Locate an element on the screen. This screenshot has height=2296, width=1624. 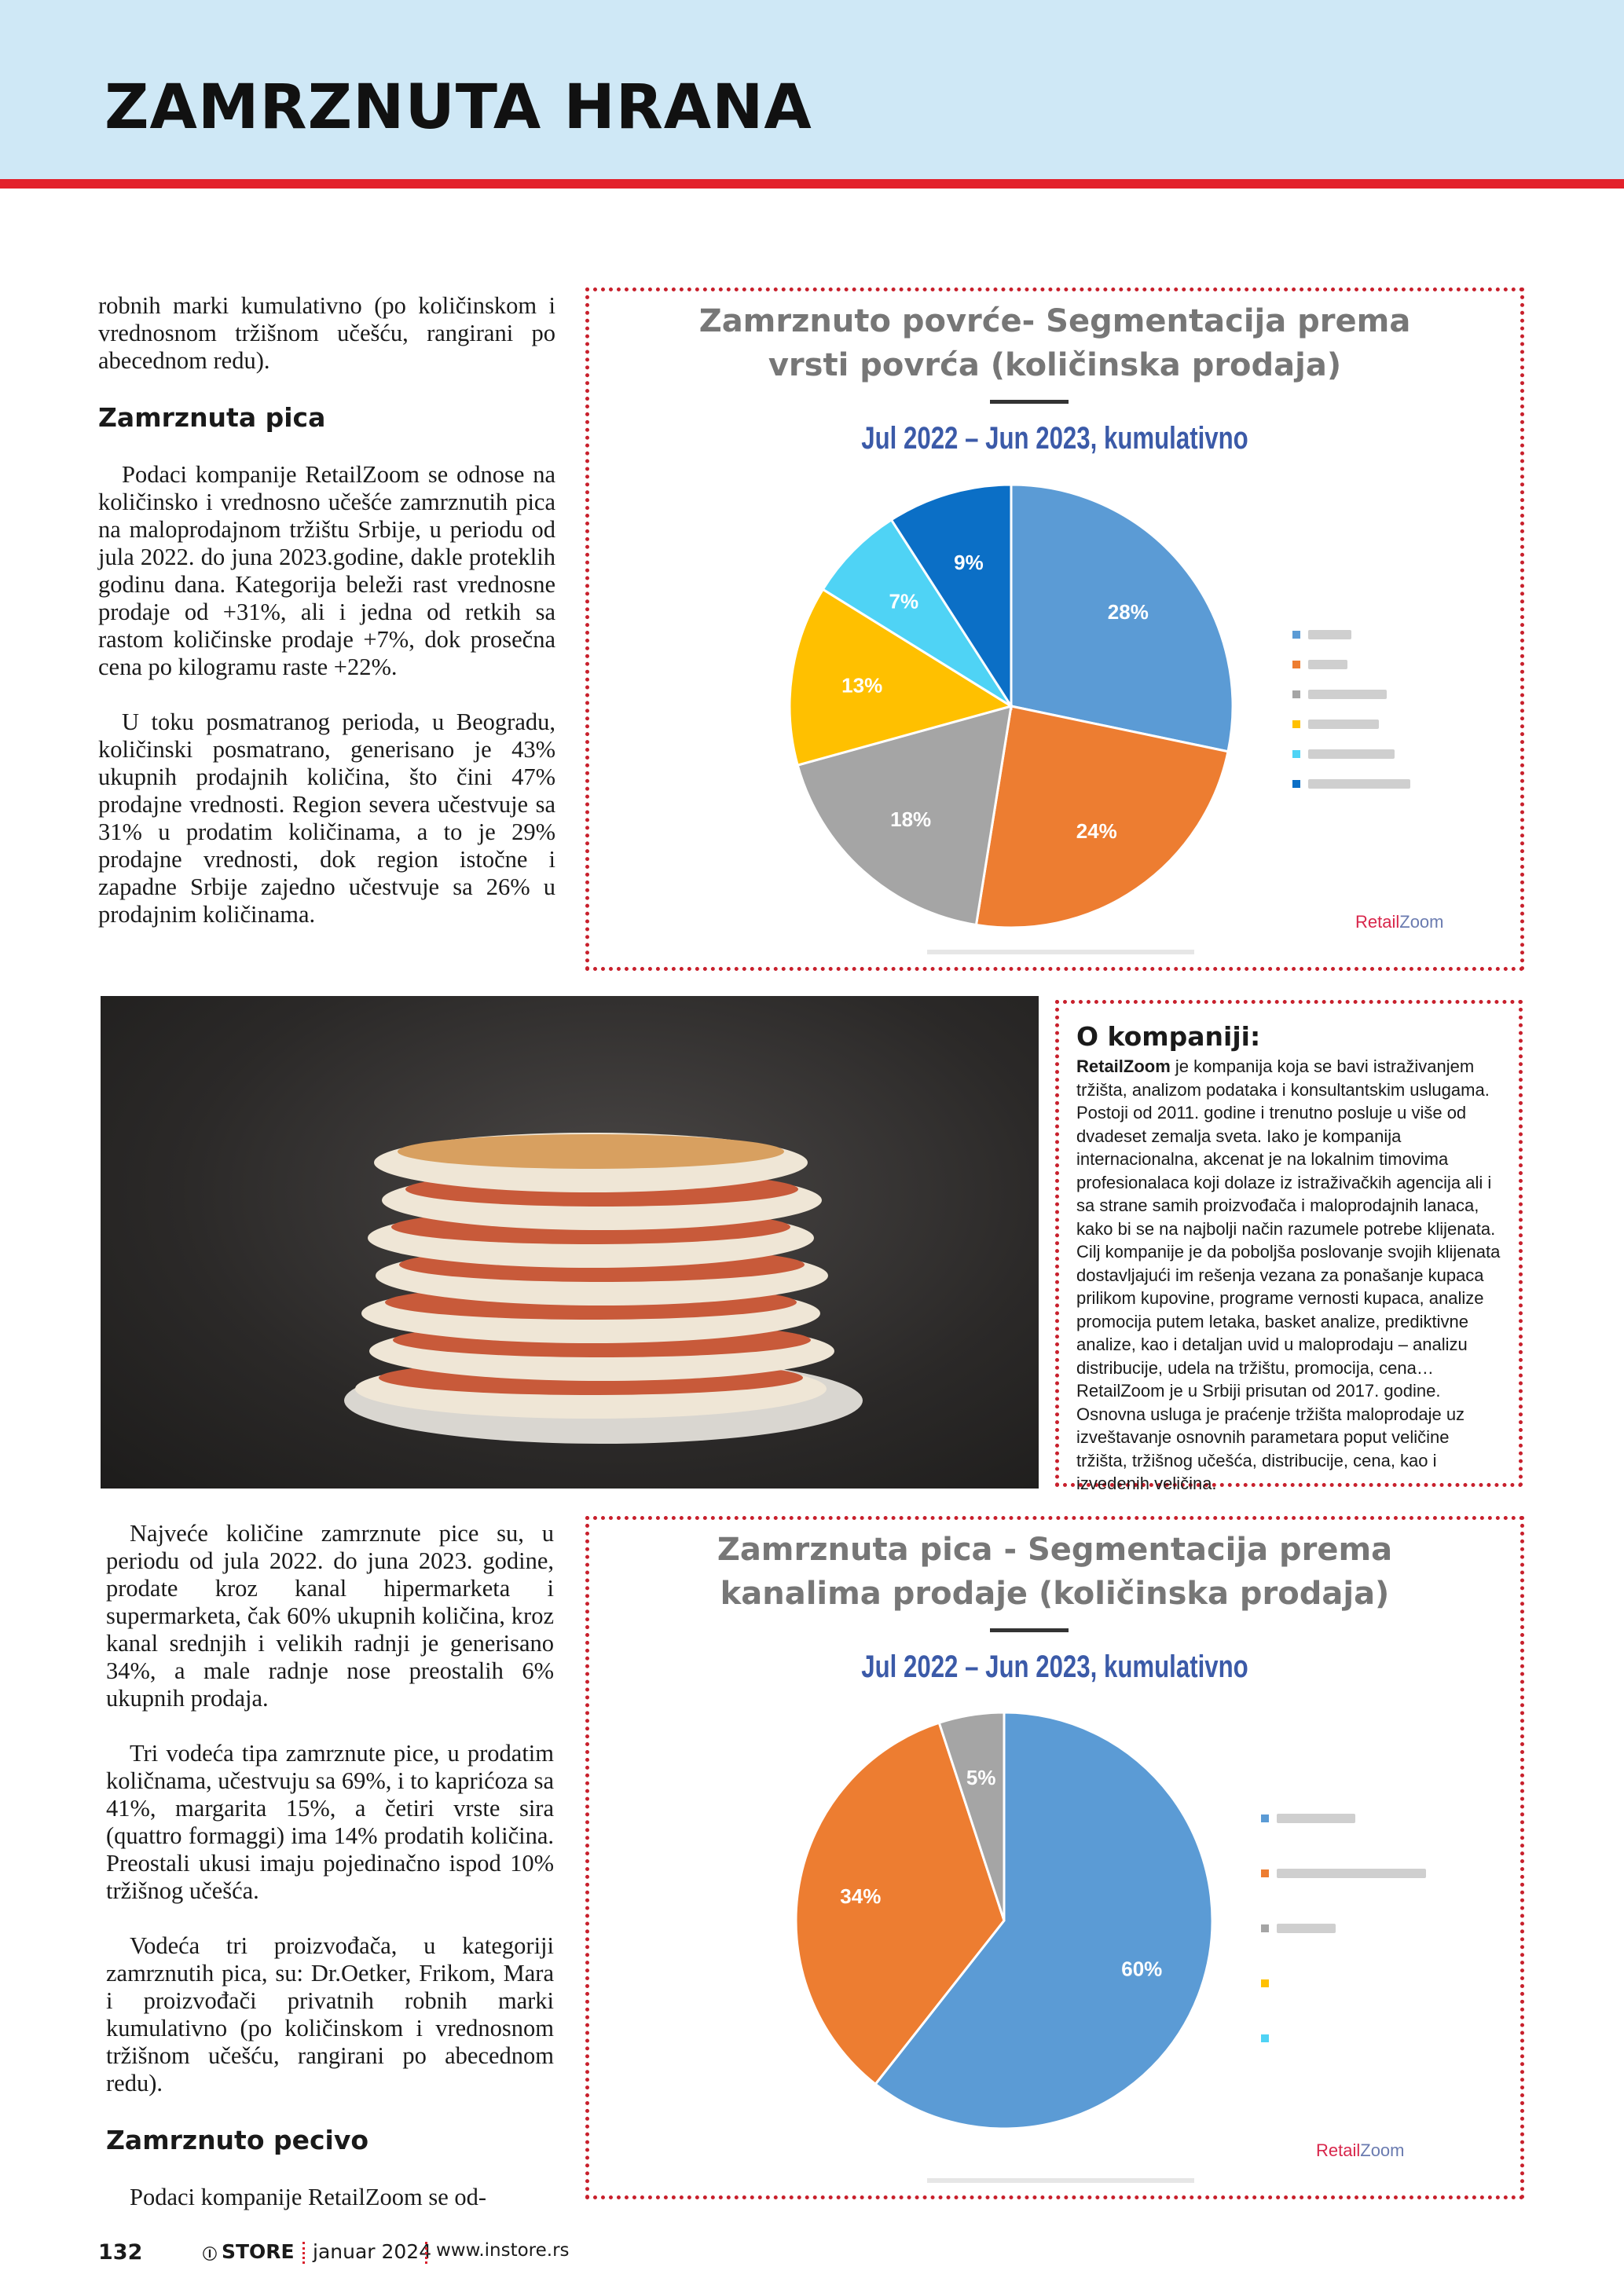
pie-chart: 28% 24% 18% 13% 7% 9% is located at coordinates (1011, 706).